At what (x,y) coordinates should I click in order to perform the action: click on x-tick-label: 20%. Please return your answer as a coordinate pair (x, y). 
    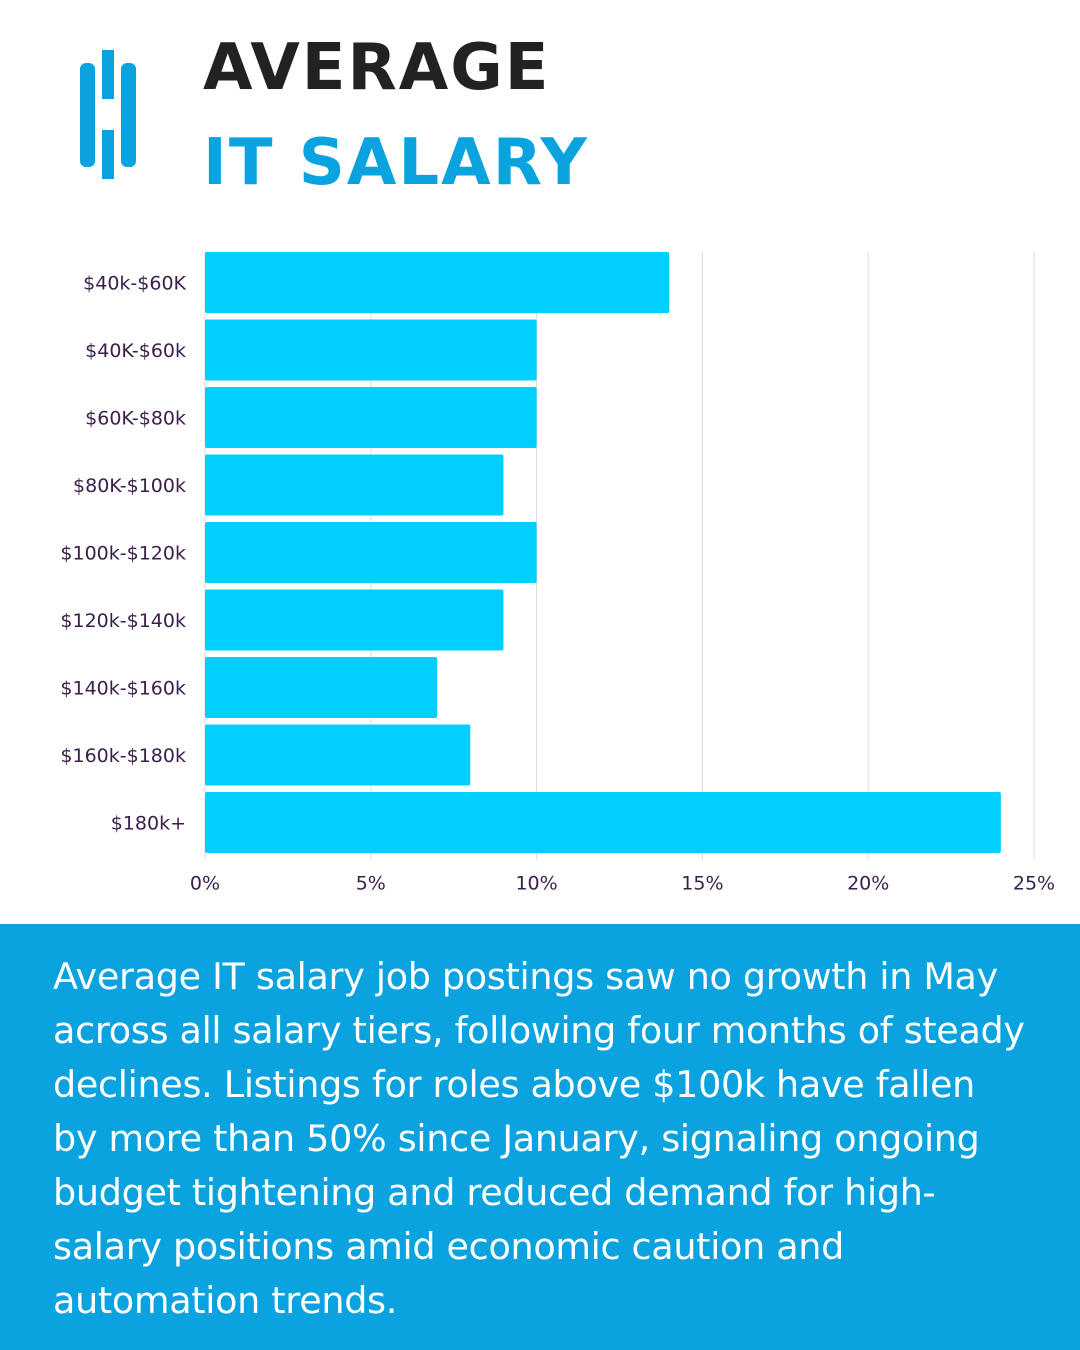
    Looking at the image, I should click on (868, 884).